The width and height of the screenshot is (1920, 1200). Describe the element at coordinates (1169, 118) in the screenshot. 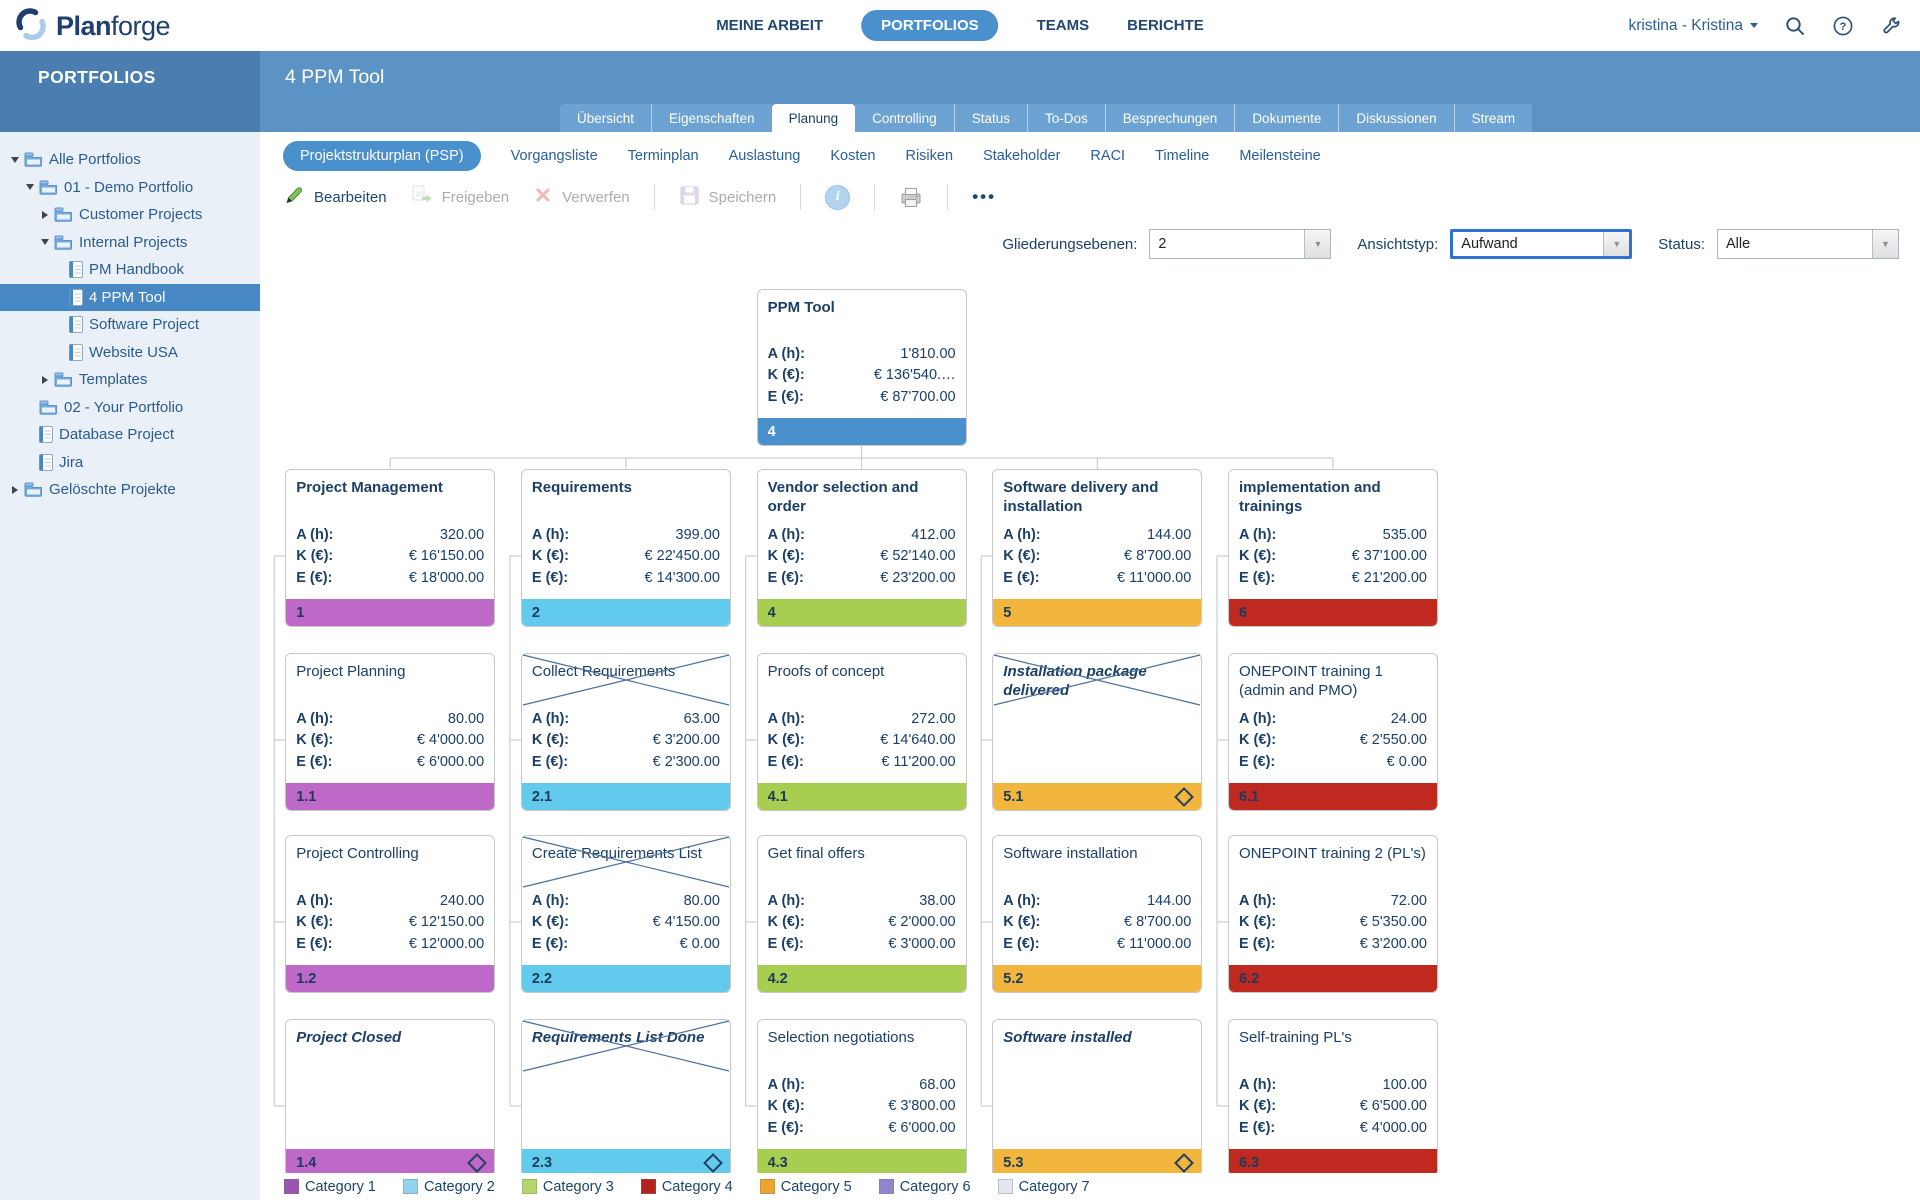

I see `tab-besprechungen: Besprechungen` at that location.